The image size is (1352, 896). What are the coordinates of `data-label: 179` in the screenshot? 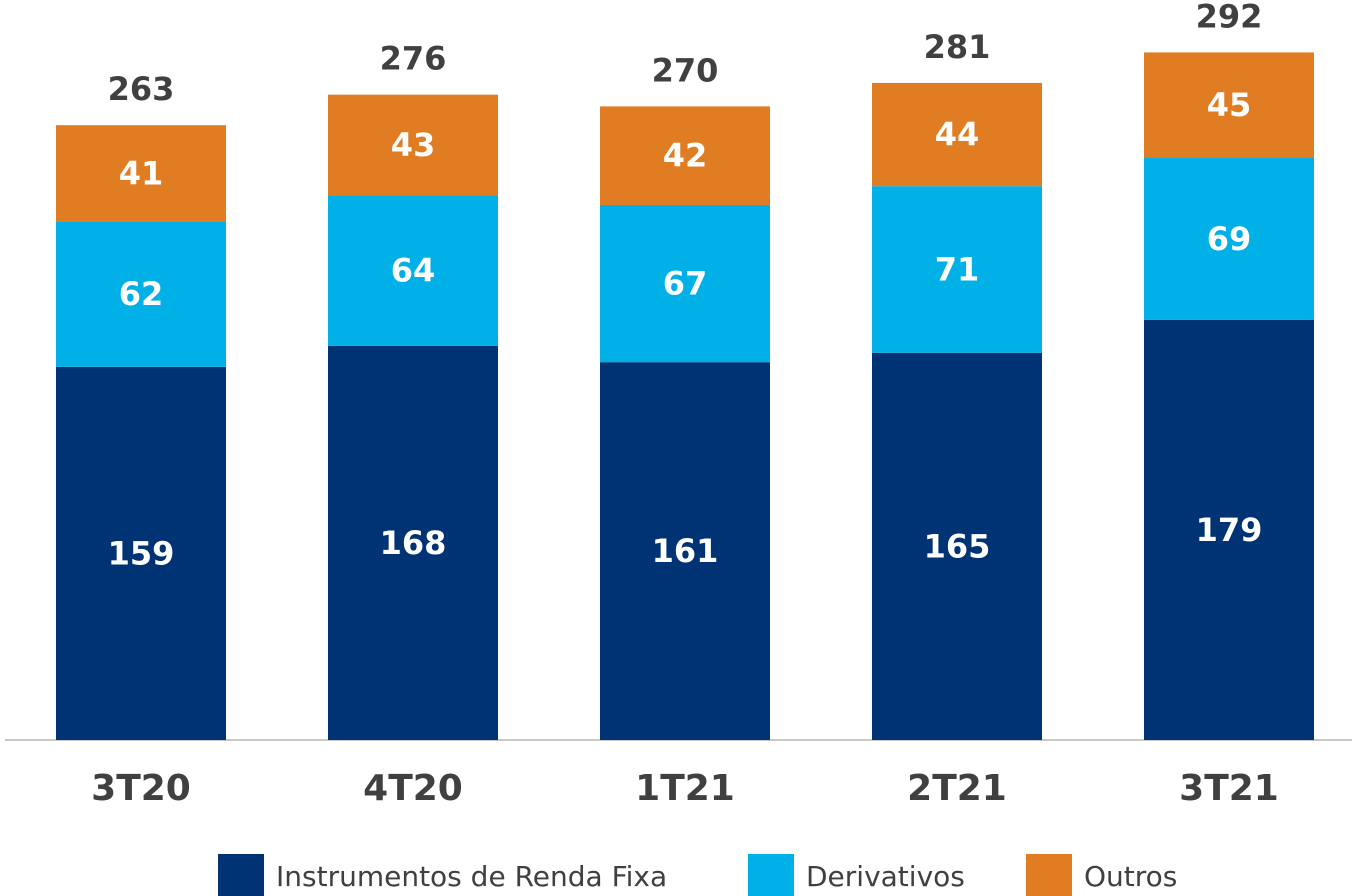 It's located at (1229, 530).